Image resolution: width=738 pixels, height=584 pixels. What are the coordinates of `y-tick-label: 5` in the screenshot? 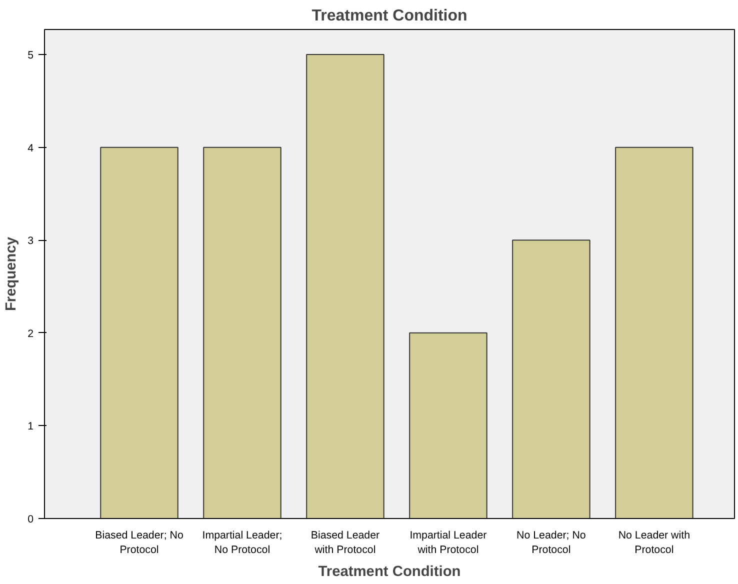 It's located at (31, 56).